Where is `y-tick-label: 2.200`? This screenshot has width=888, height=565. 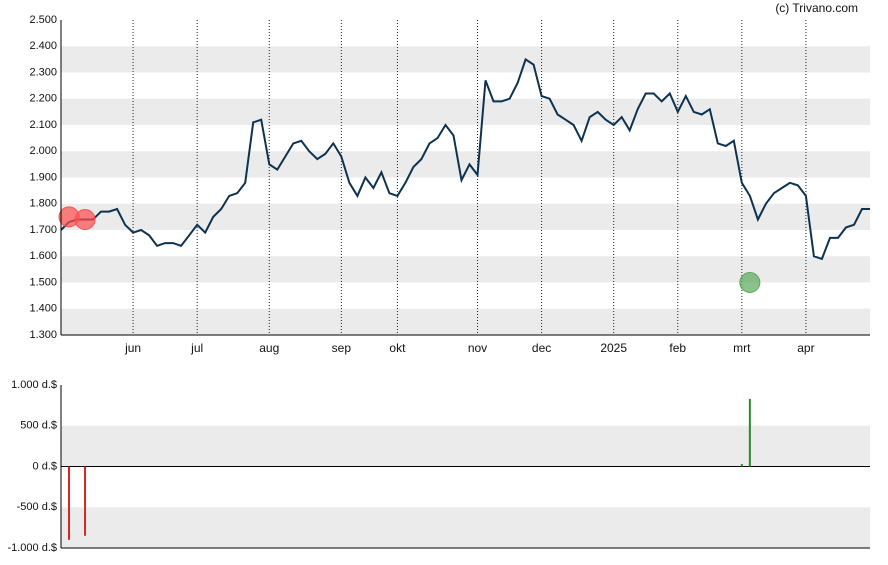
y-tick-label: 2.200 is located at coordinates (43, 99).